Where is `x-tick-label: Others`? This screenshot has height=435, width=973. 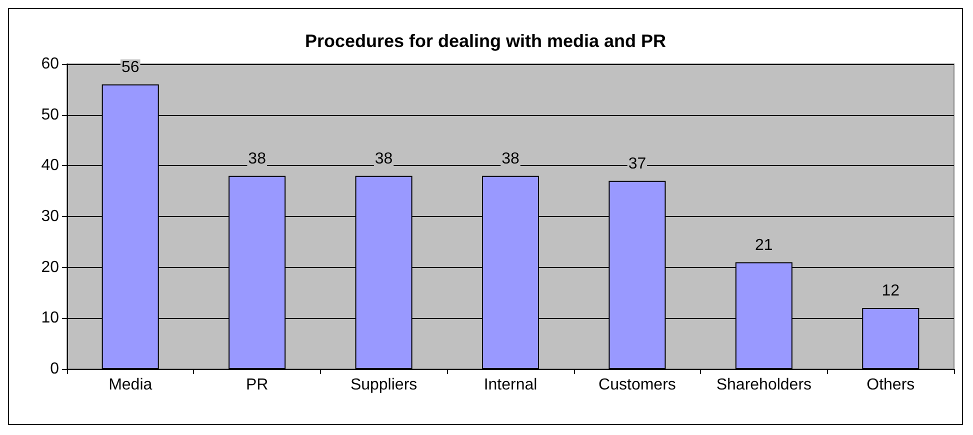
x-tick-label: Others is located at coordinates (890, 385).